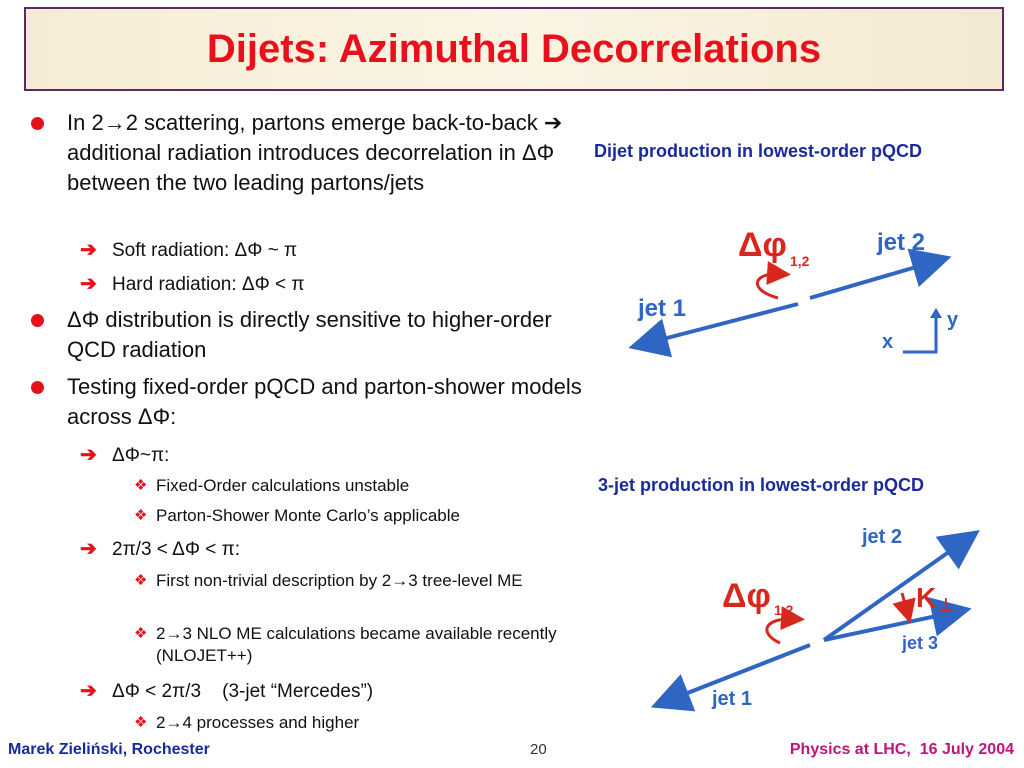 The image size is (1024, 768). Describe the element at coordinates (141, 455) in the screenshot. I see `sub-bullet-text: ΔΦ~π:` at that location.